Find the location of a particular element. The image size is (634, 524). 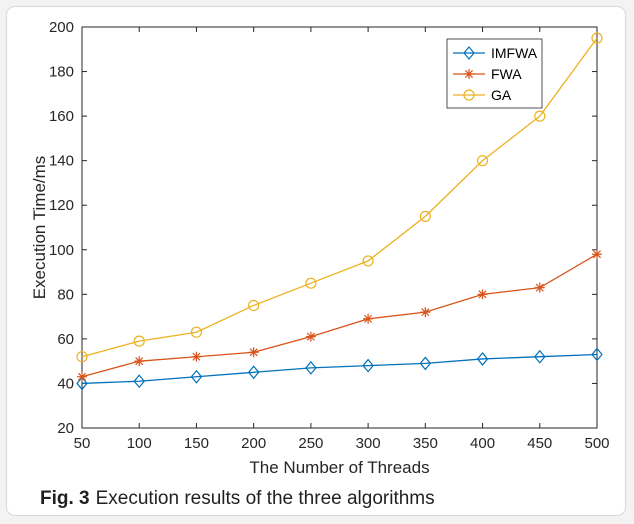

series-line is located at coordinates (339, 369).